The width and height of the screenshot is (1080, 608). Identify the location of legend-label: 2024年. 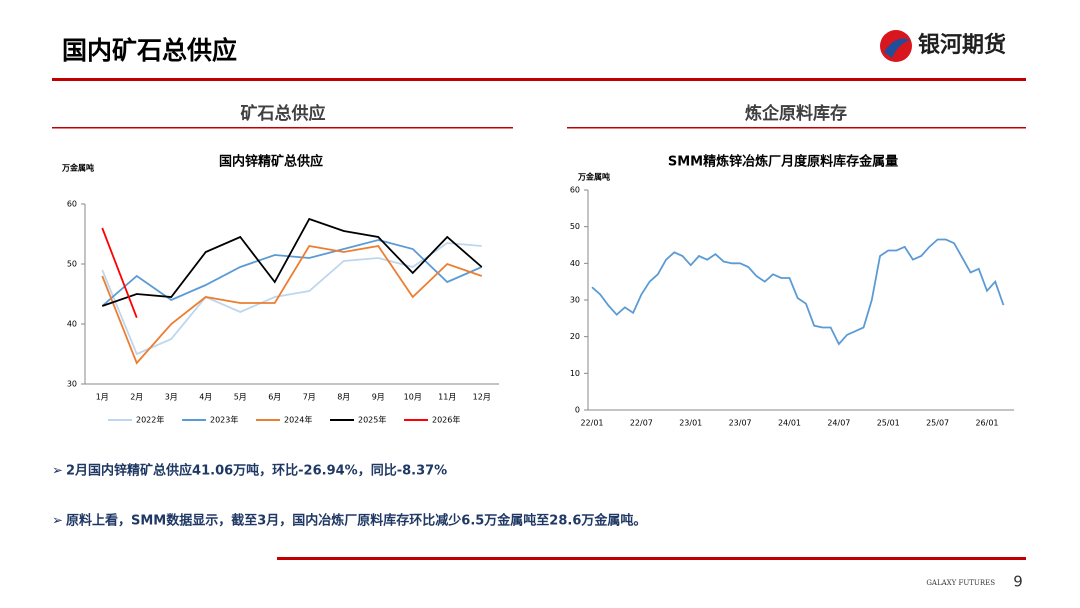
(298, 420).